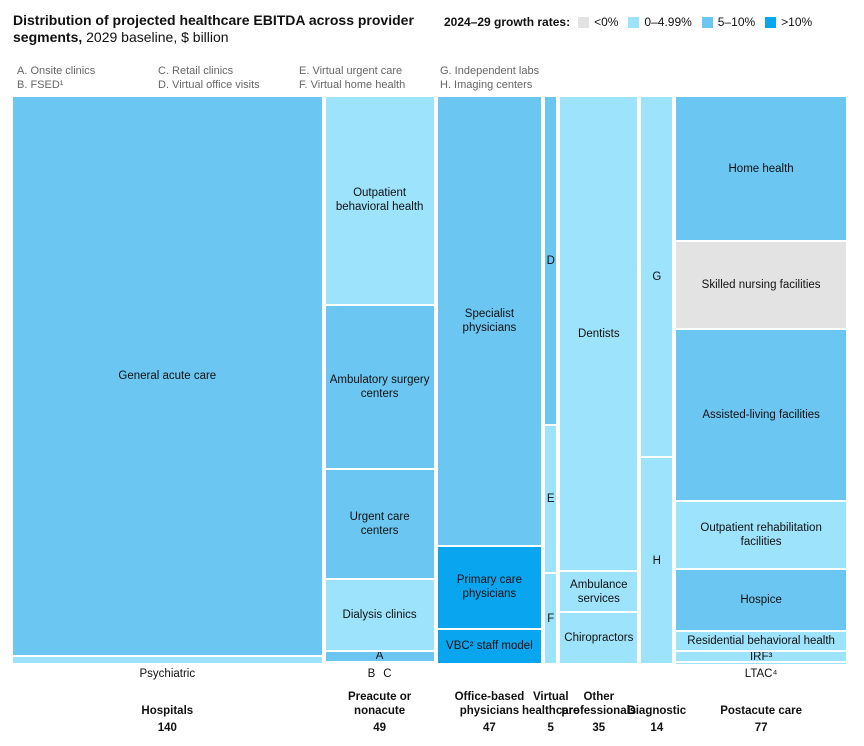  I want to click on segment-label: Specialist physicians, so click(489, 320).